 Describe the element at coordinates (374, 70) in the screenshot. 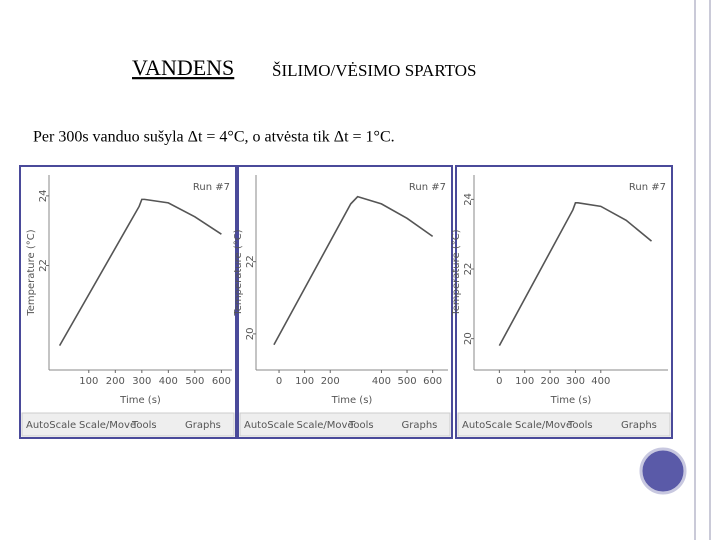

I see `title-rest: ŠILIMO/VĖSIMO SPARTOS` at that location.